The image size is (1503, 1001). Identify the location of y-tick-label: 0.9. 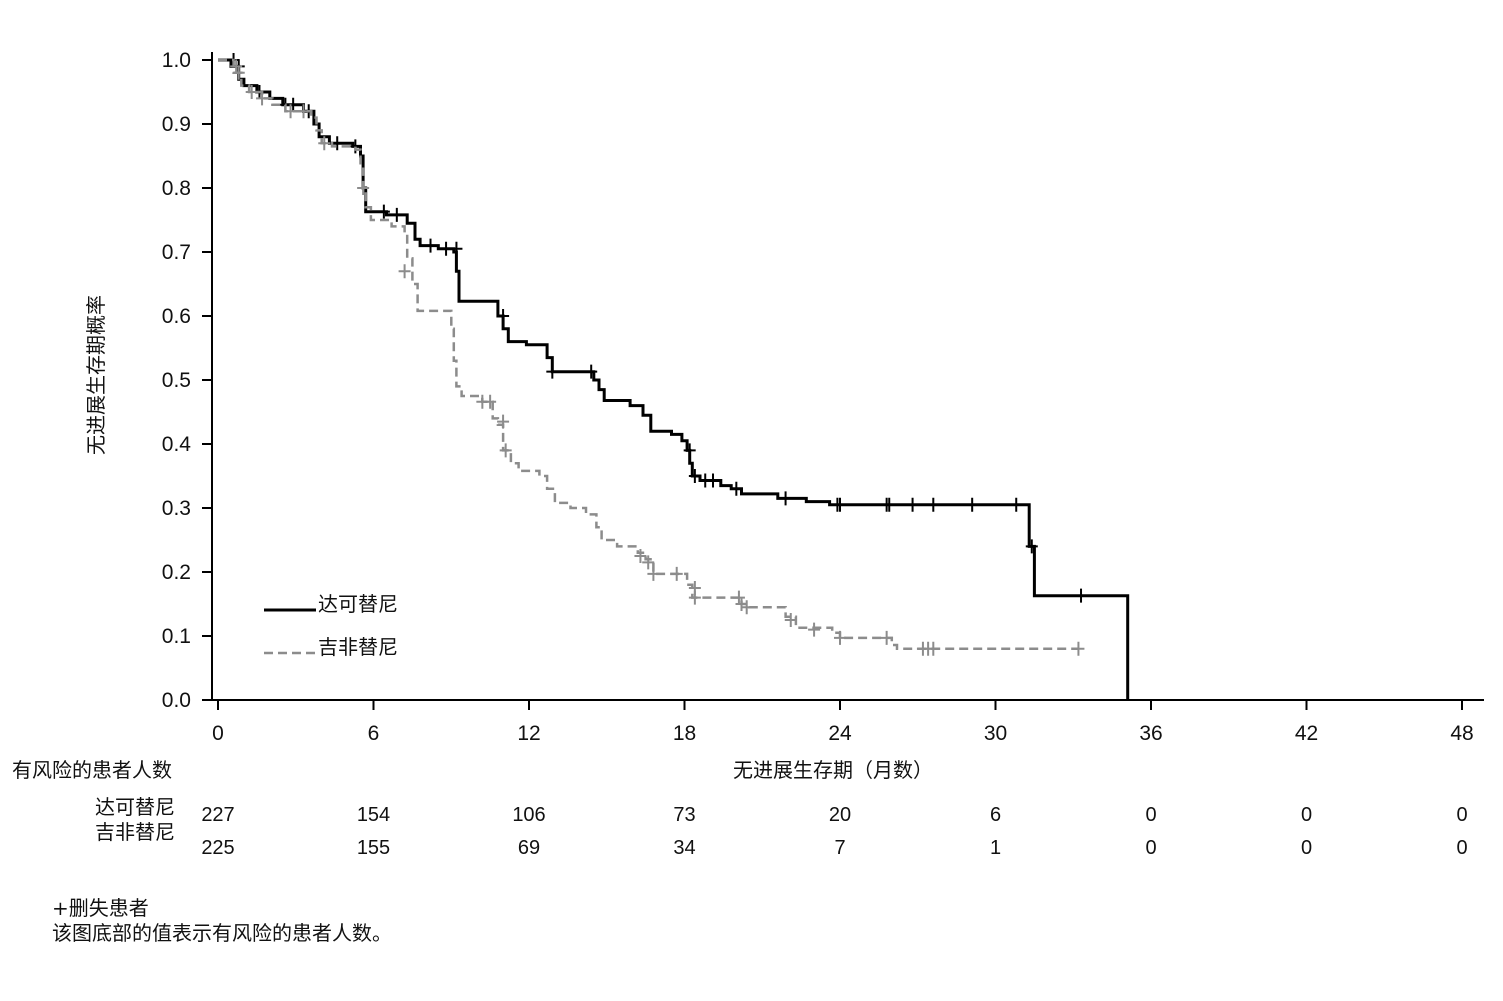
(176, 124).